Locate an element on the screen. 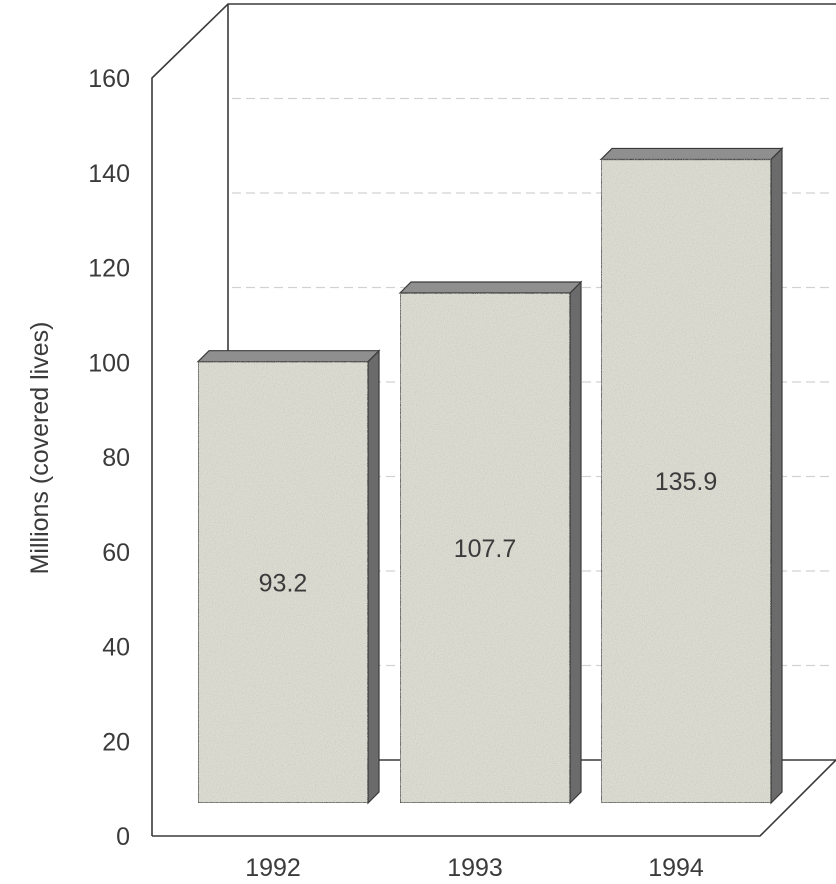  y-tick-label: 20 is located at coordinates (116, 742).